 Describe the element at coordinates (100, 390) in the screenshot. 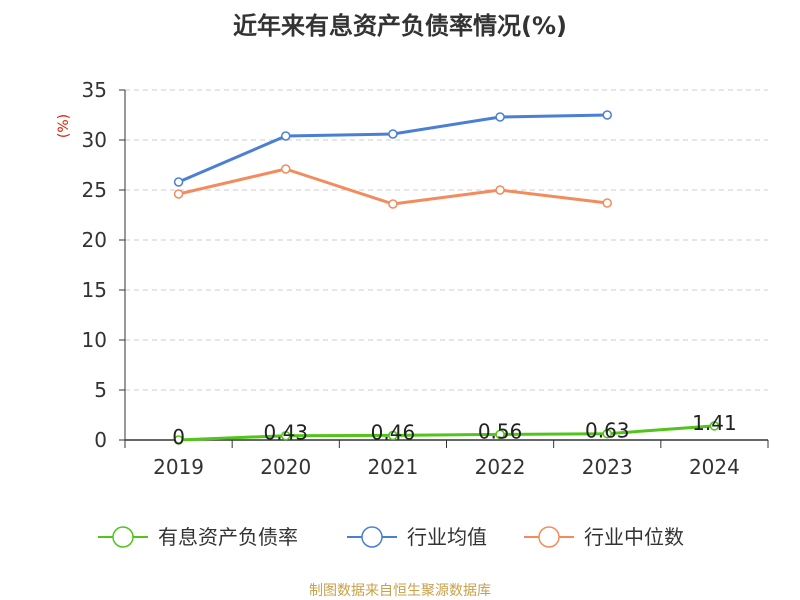

I see `y-tick-label-5: 5` at that location.